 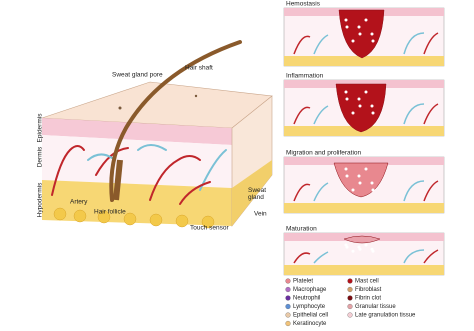 I want to click on stage-title: Inflammation, so click(x=305, y=76).